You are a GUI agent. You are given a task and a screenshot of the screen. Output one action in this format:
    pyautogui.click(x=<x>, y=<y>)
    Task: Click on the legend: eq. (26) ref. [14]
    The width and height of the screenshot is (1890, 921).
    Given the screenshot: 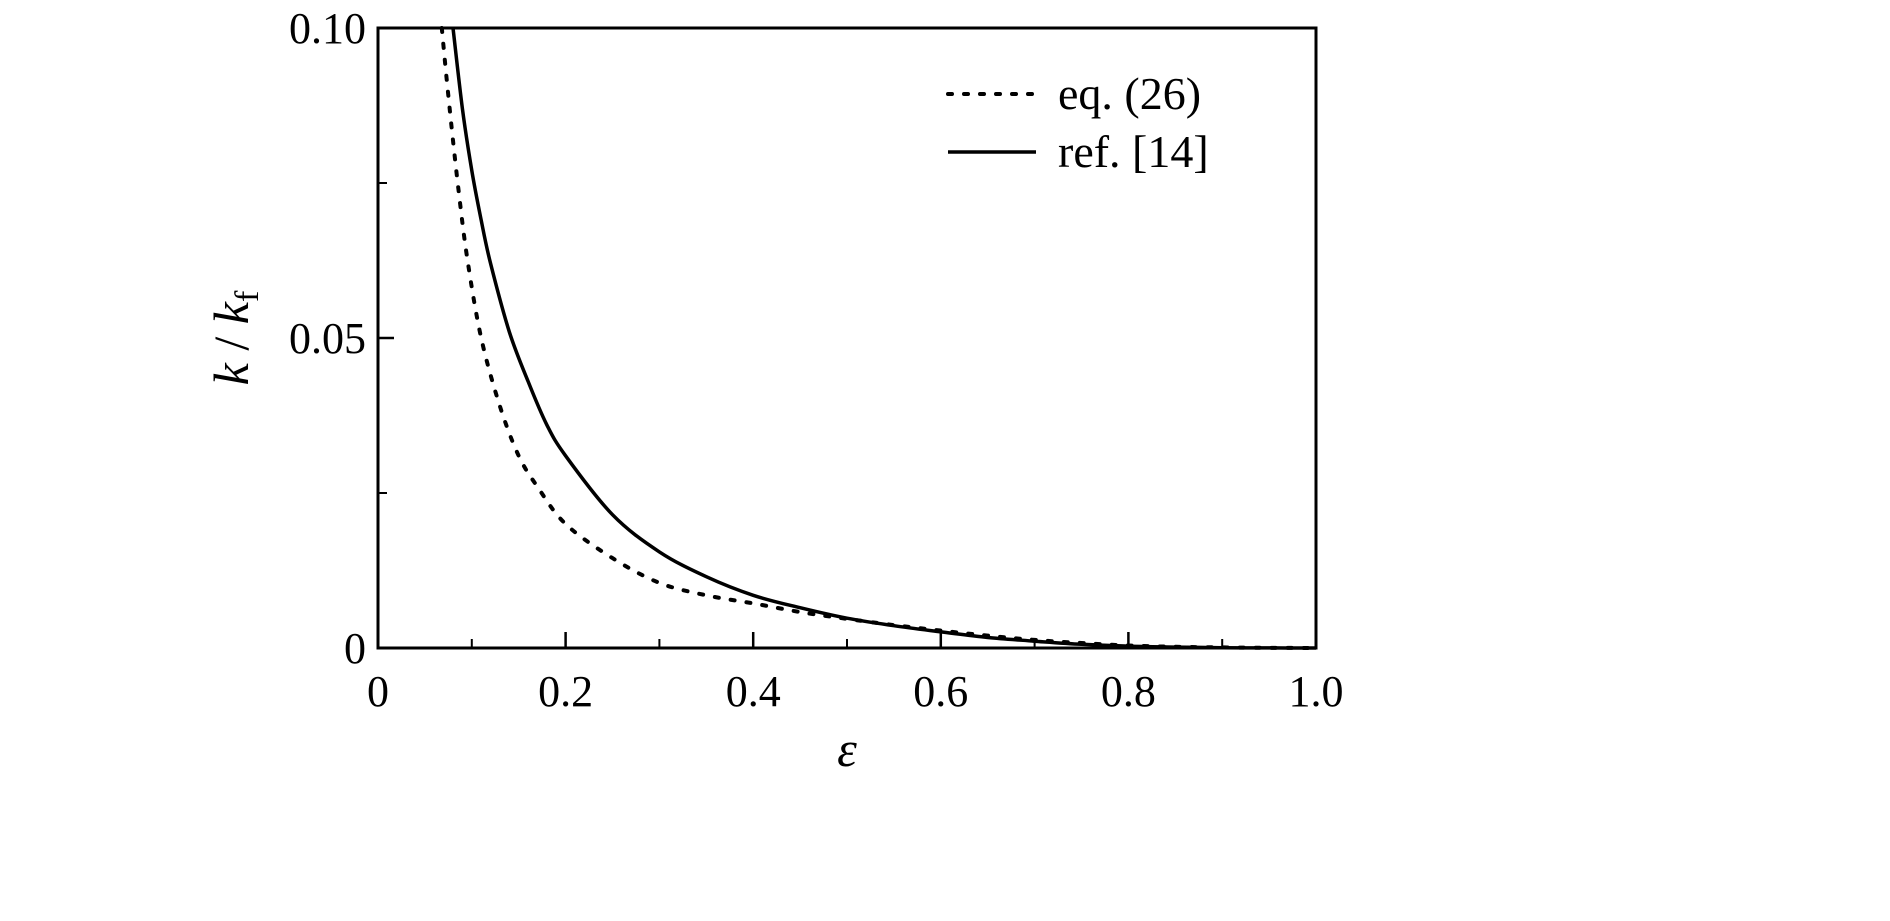 What is the action you would take?
    pyautogui.click(x=1077, y=122)
    